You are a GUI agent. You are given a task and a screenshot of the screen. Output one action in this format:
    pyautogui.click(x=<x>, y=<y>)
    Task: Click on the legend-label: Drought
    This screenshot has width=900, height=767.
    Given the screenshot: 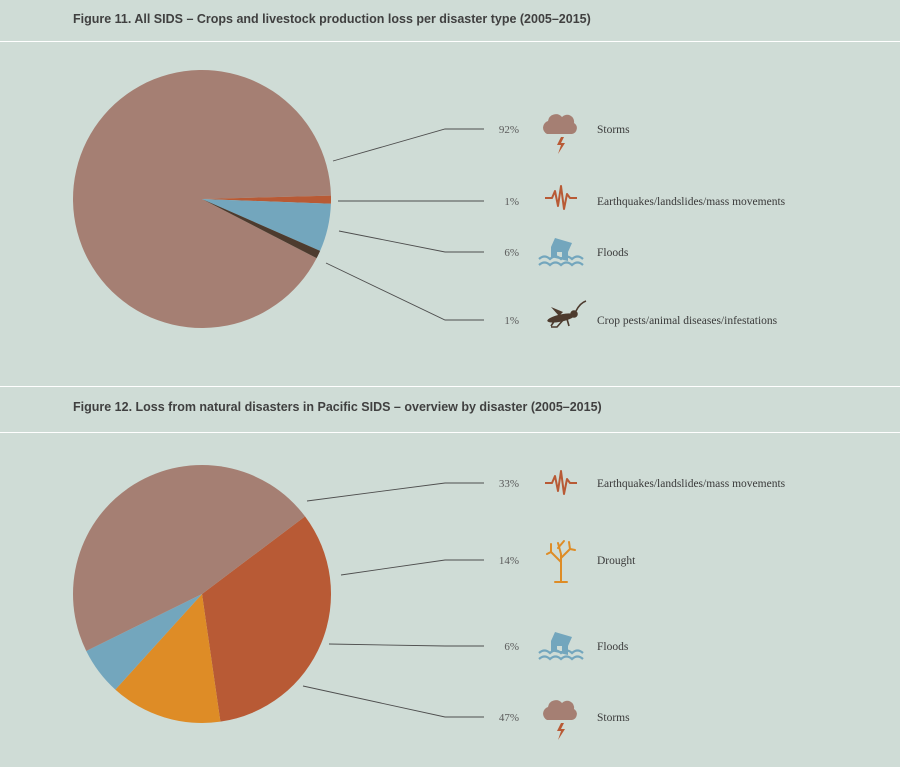 What is the action you would take?
    pyautogui.click(x=616, y=561)
    